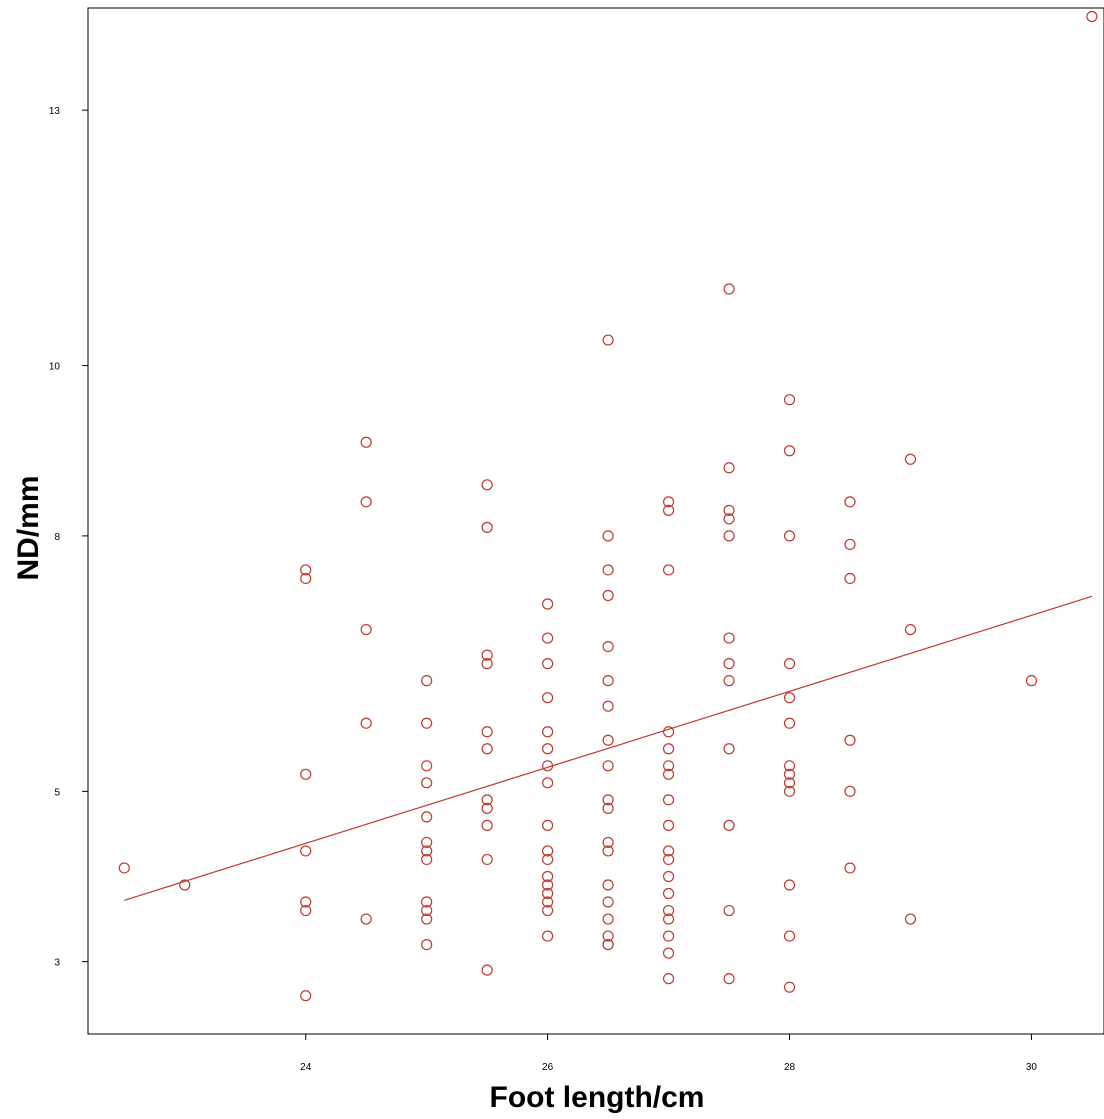  I want to click on y-tick-label: 5, so click(57, 792).